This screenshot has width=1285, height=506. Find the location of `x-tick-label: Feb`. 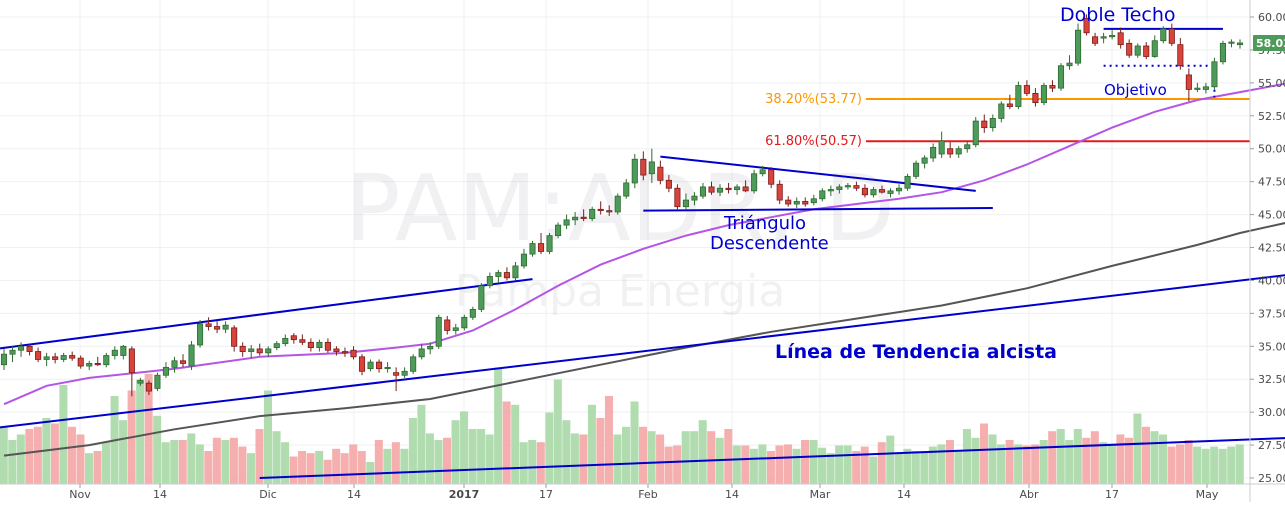

x-tick-label: Feb is located at coordinates (647, 494).